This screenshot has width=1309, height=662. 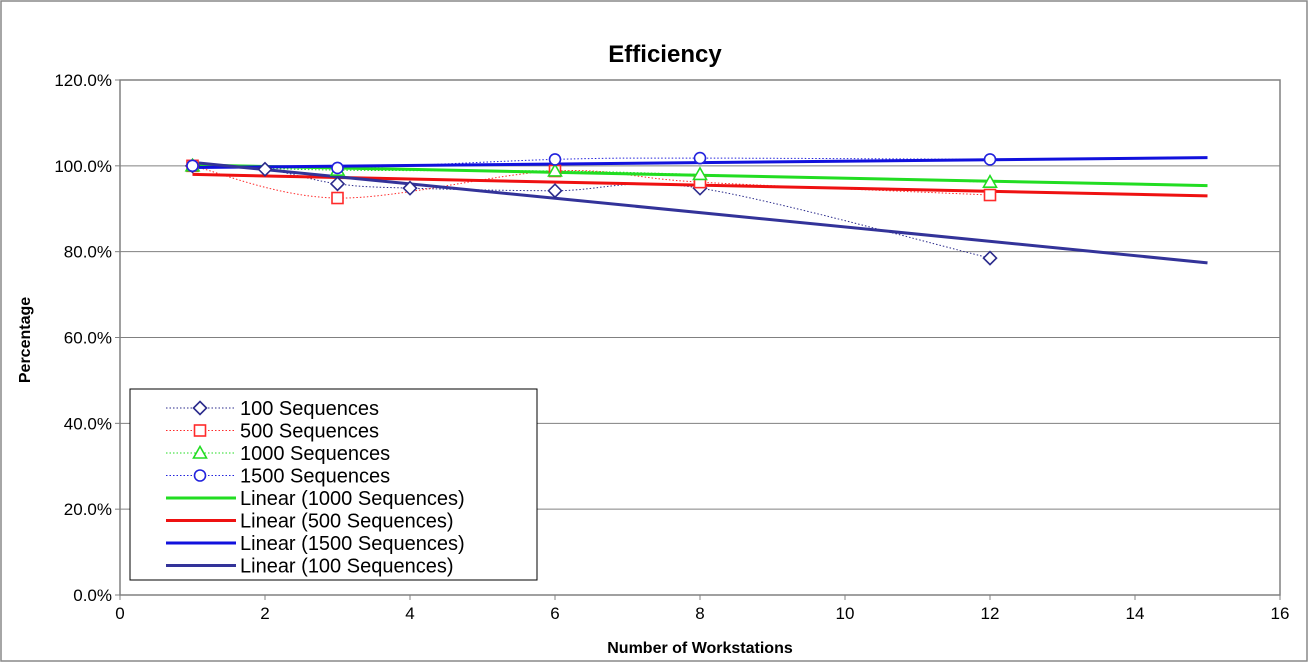 What do you see at coordinates (1280, 613) in the screenshot?
I see `x-tick-label: 16` at bounding box center [1280, 613].